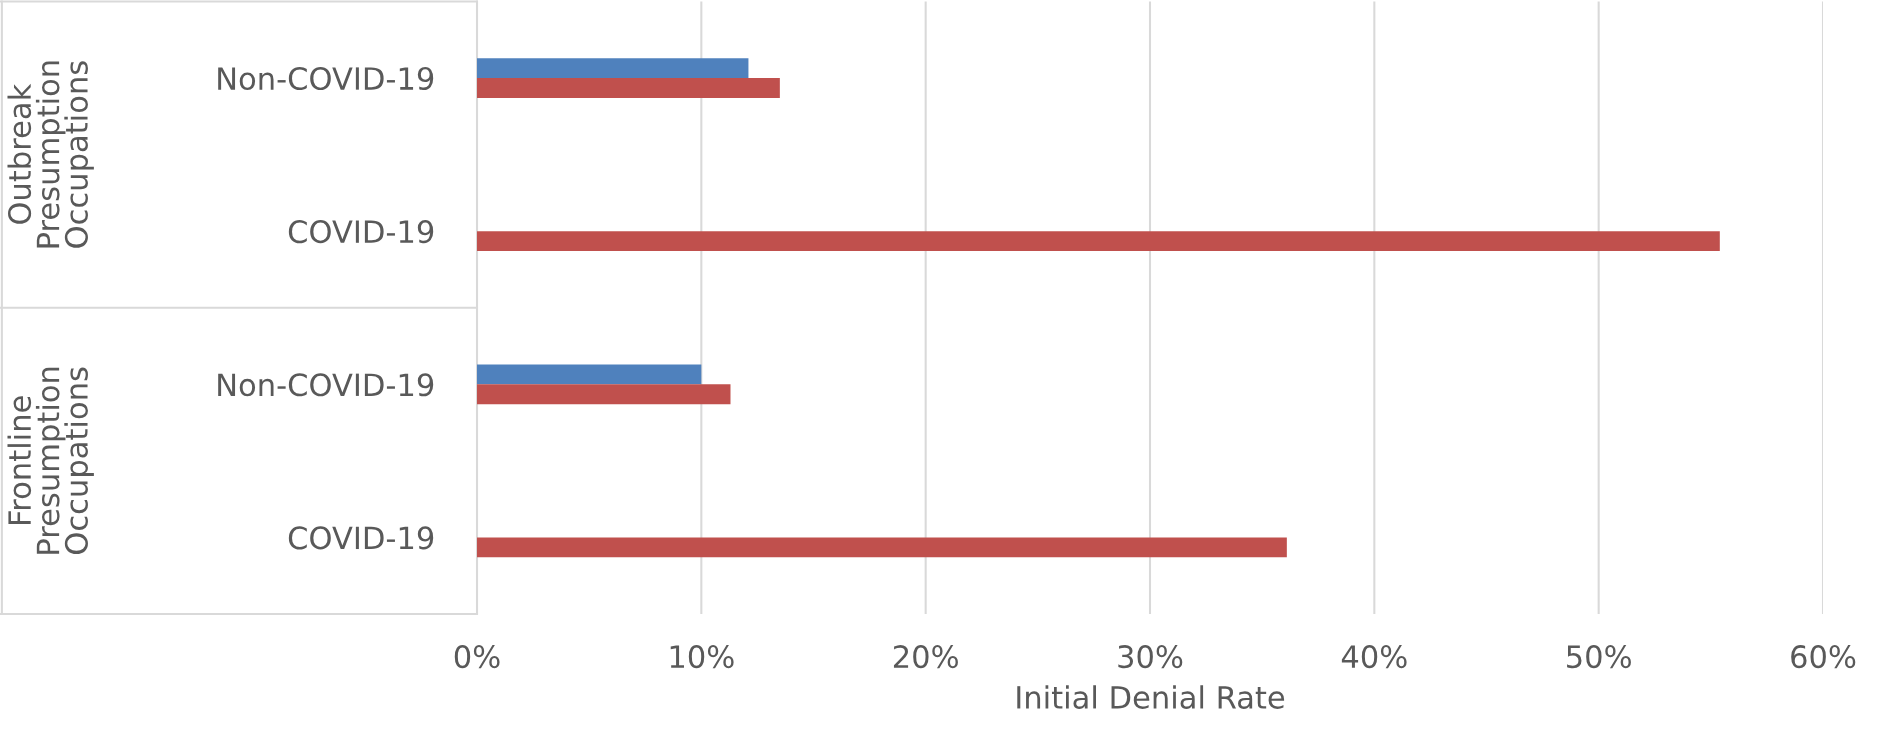 This screenshot has height=743, width=1877. Describe the element at coordinates (1374, 657) in the screenshot. I see `x-tick-label: 40%` at that location.